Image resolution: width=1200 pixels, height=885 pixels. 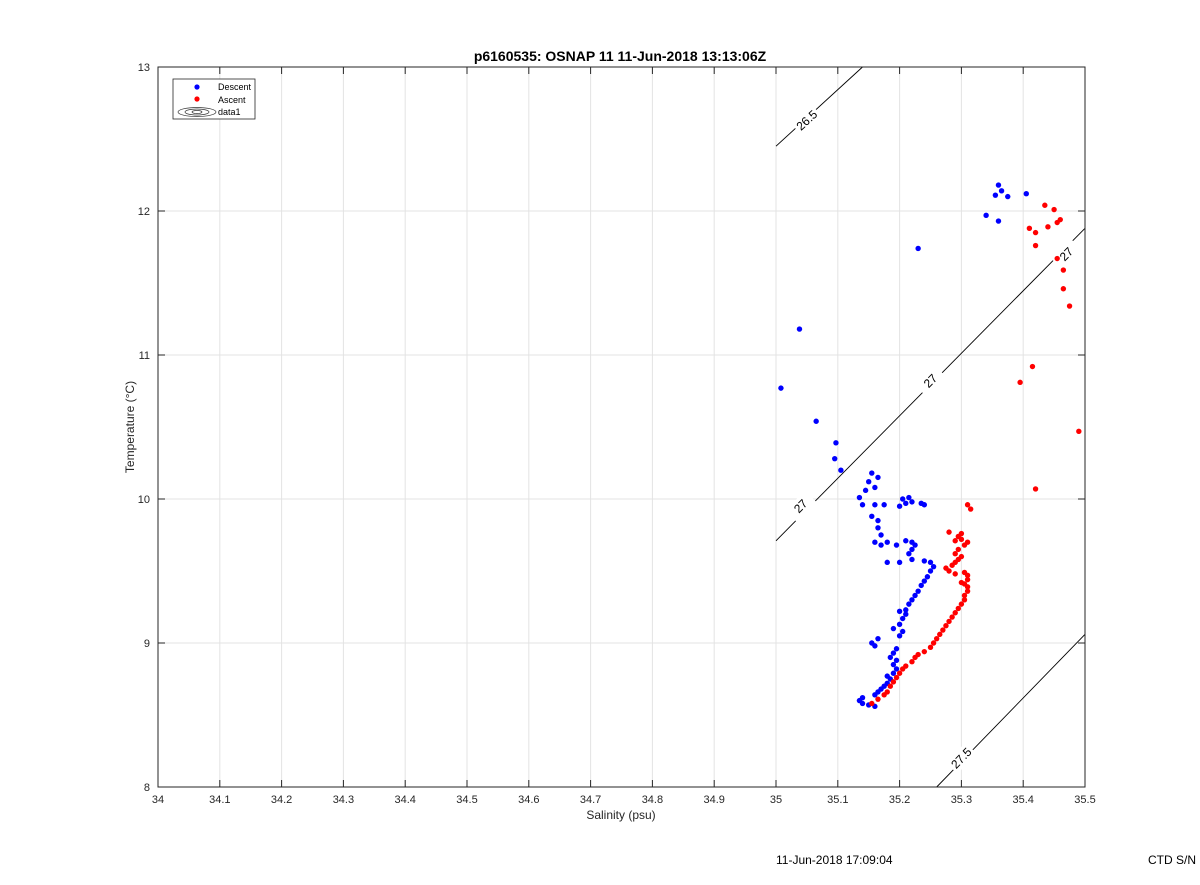 What do you see at coordinates (219, 800) in the screenshot?
I see `x-tick-label: 34.1` at bounding box center [219, 800].